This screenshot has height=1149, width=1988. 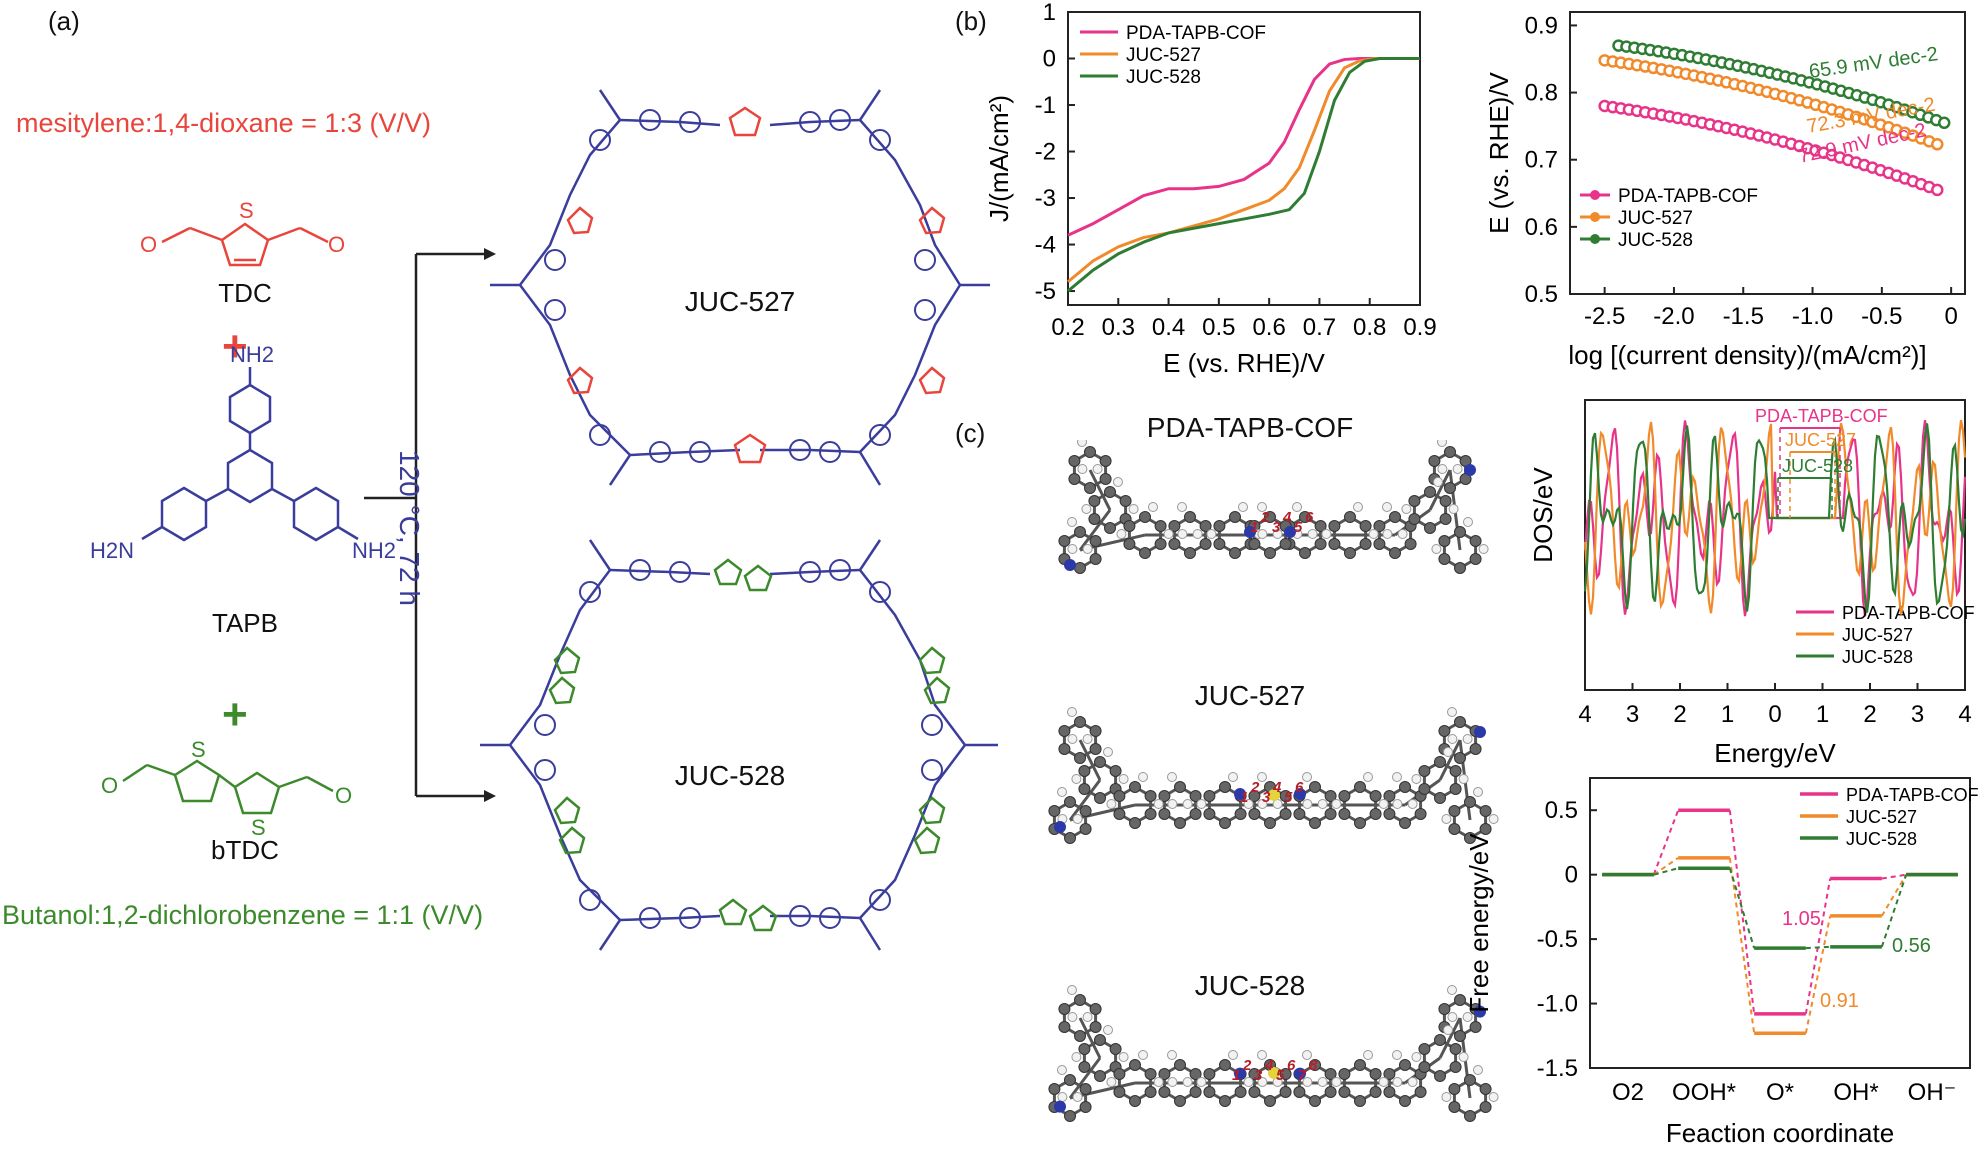 I want to click on fe-legend-label: PDA-TAPB-COF, so click(x=1912, y=795).